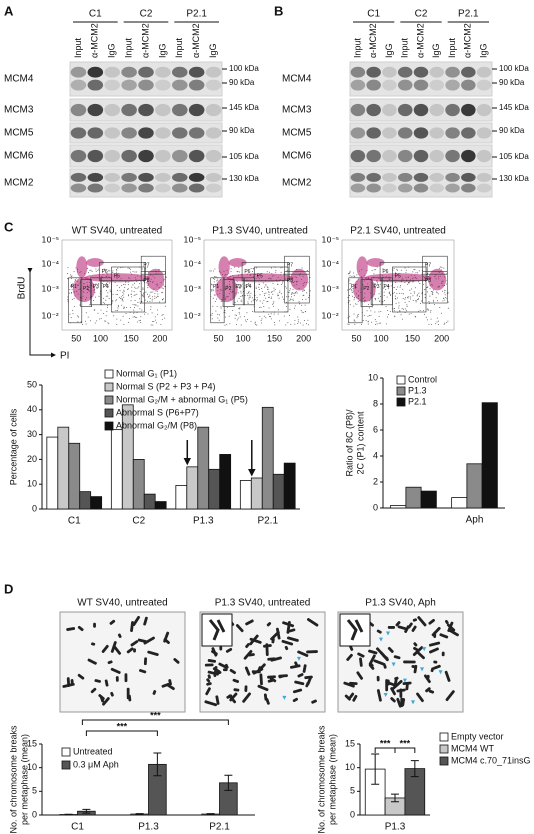 Image resolution: width=534 pixels, height=834 pixels. Describe the element at coordinates (217, 630) in the screenshot. I see `inset-chromosome` at that location.